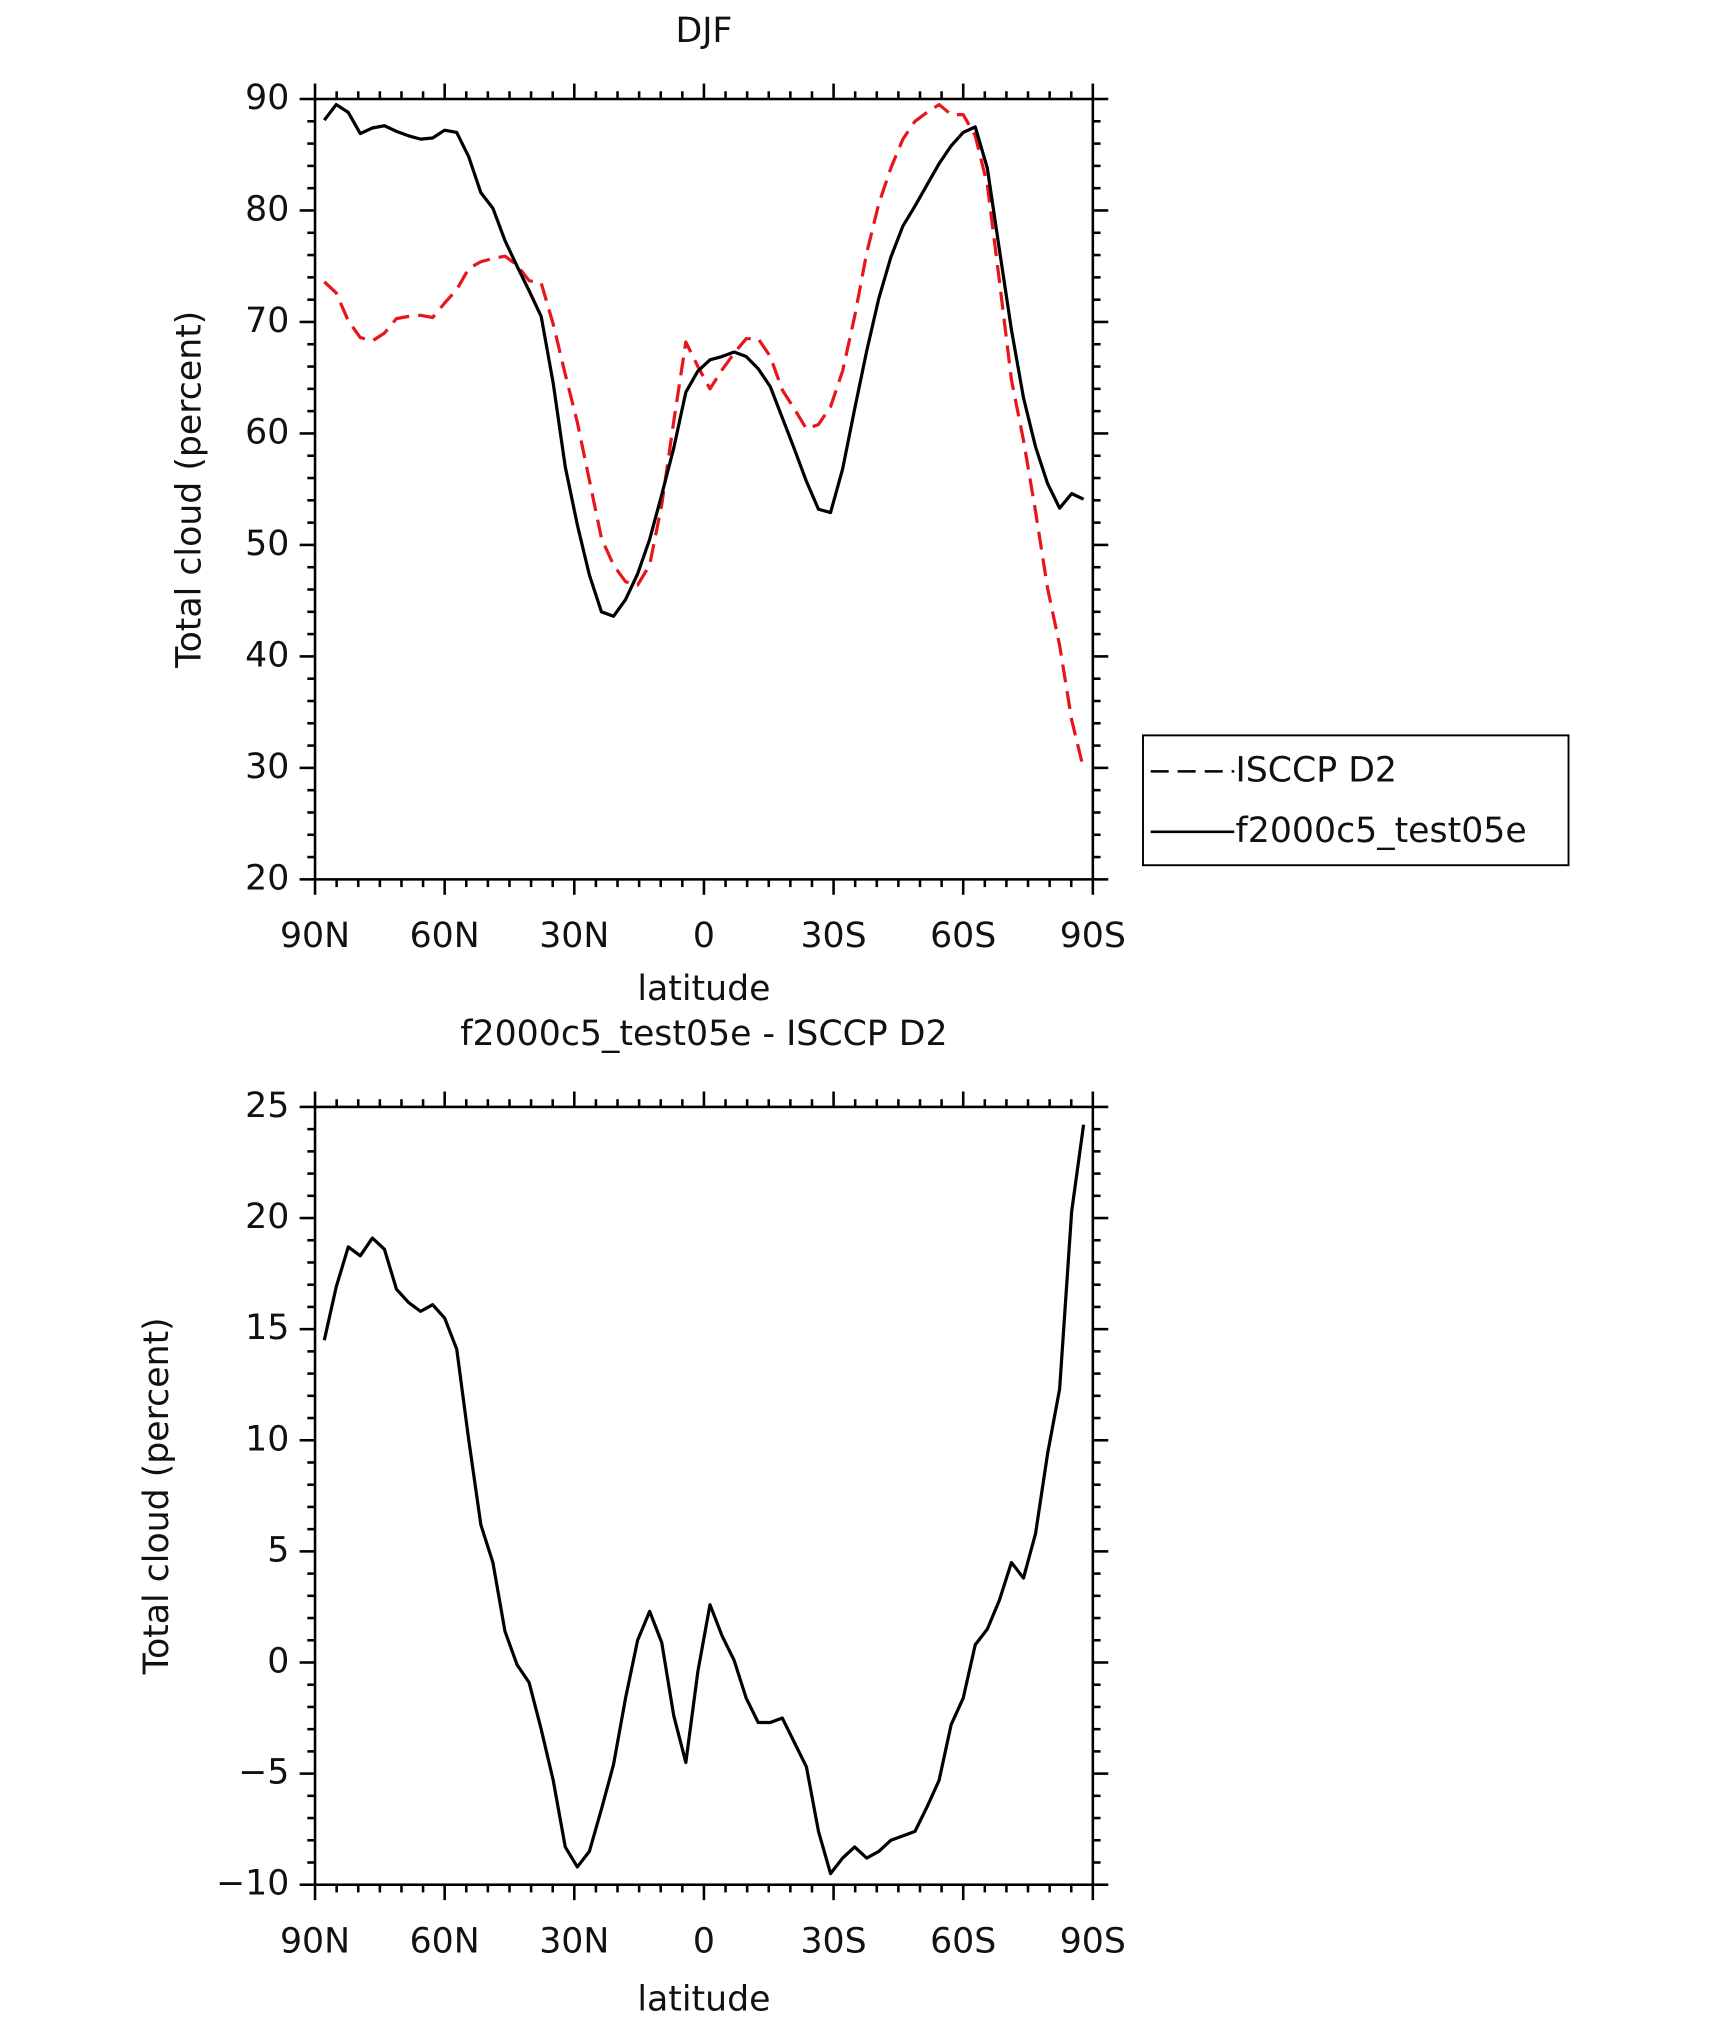  Describe the element at coordinates (267, 1328) in the screenshot. I see `y-tick-label: 15` at that location.